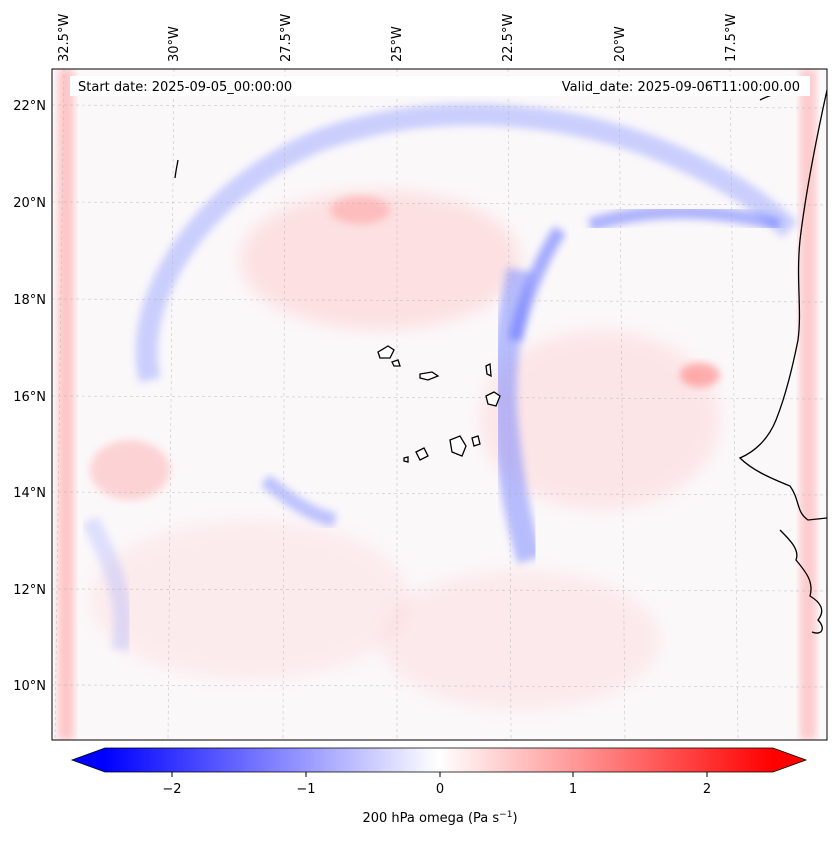 This screenshot has width=837, height=843. I want to click on lat-tick: 18°N, so click(29, 300).